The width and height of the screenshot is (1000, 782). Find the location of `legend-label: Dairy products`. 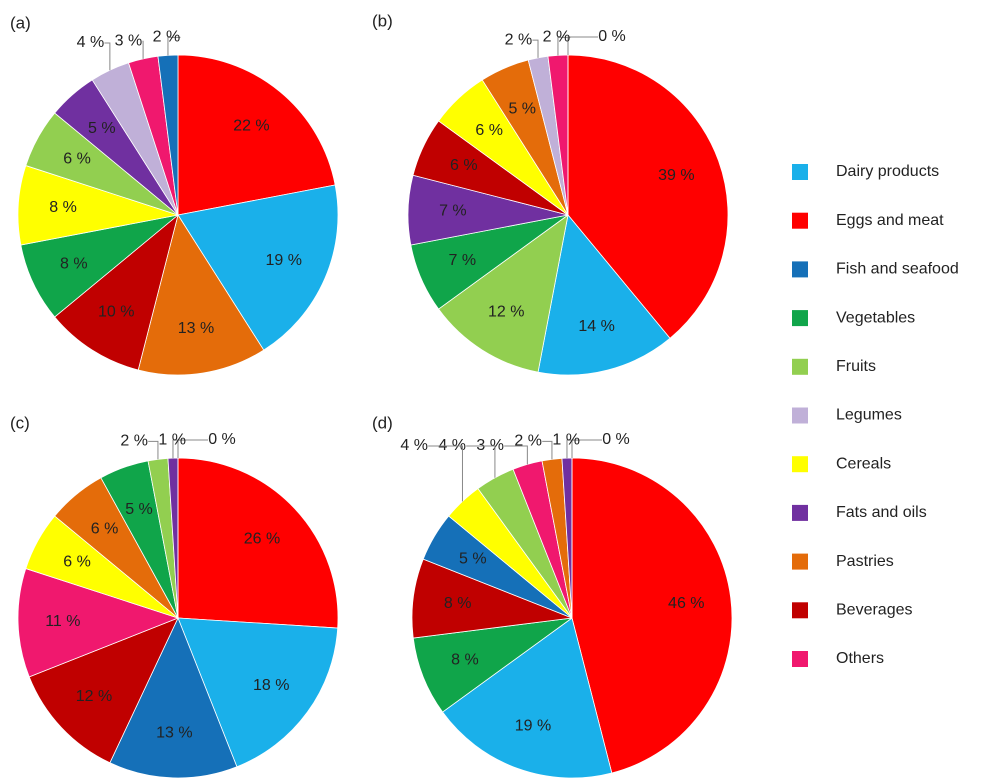

legend-label: Dairy products is located at coordinates (887, 171).